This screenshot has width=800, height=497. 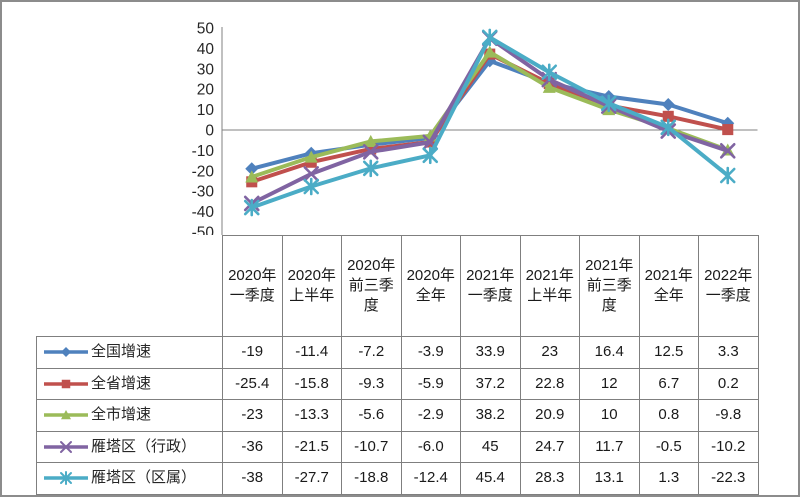 I want to click on category-header-cell: 2021年一季度, so click(x=490, y=286).